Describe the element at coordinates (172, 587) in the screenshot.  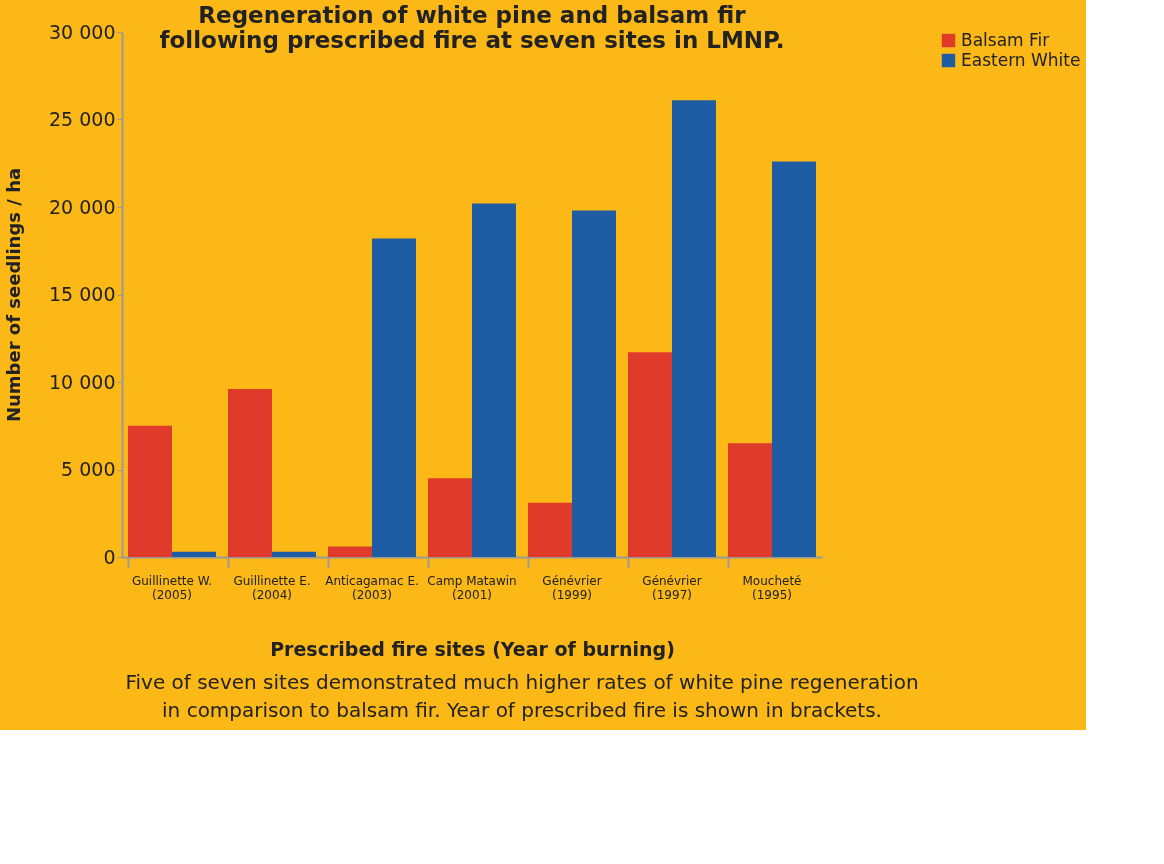
I see `x-tick-label: Guillinette W. (2005)` at that location.